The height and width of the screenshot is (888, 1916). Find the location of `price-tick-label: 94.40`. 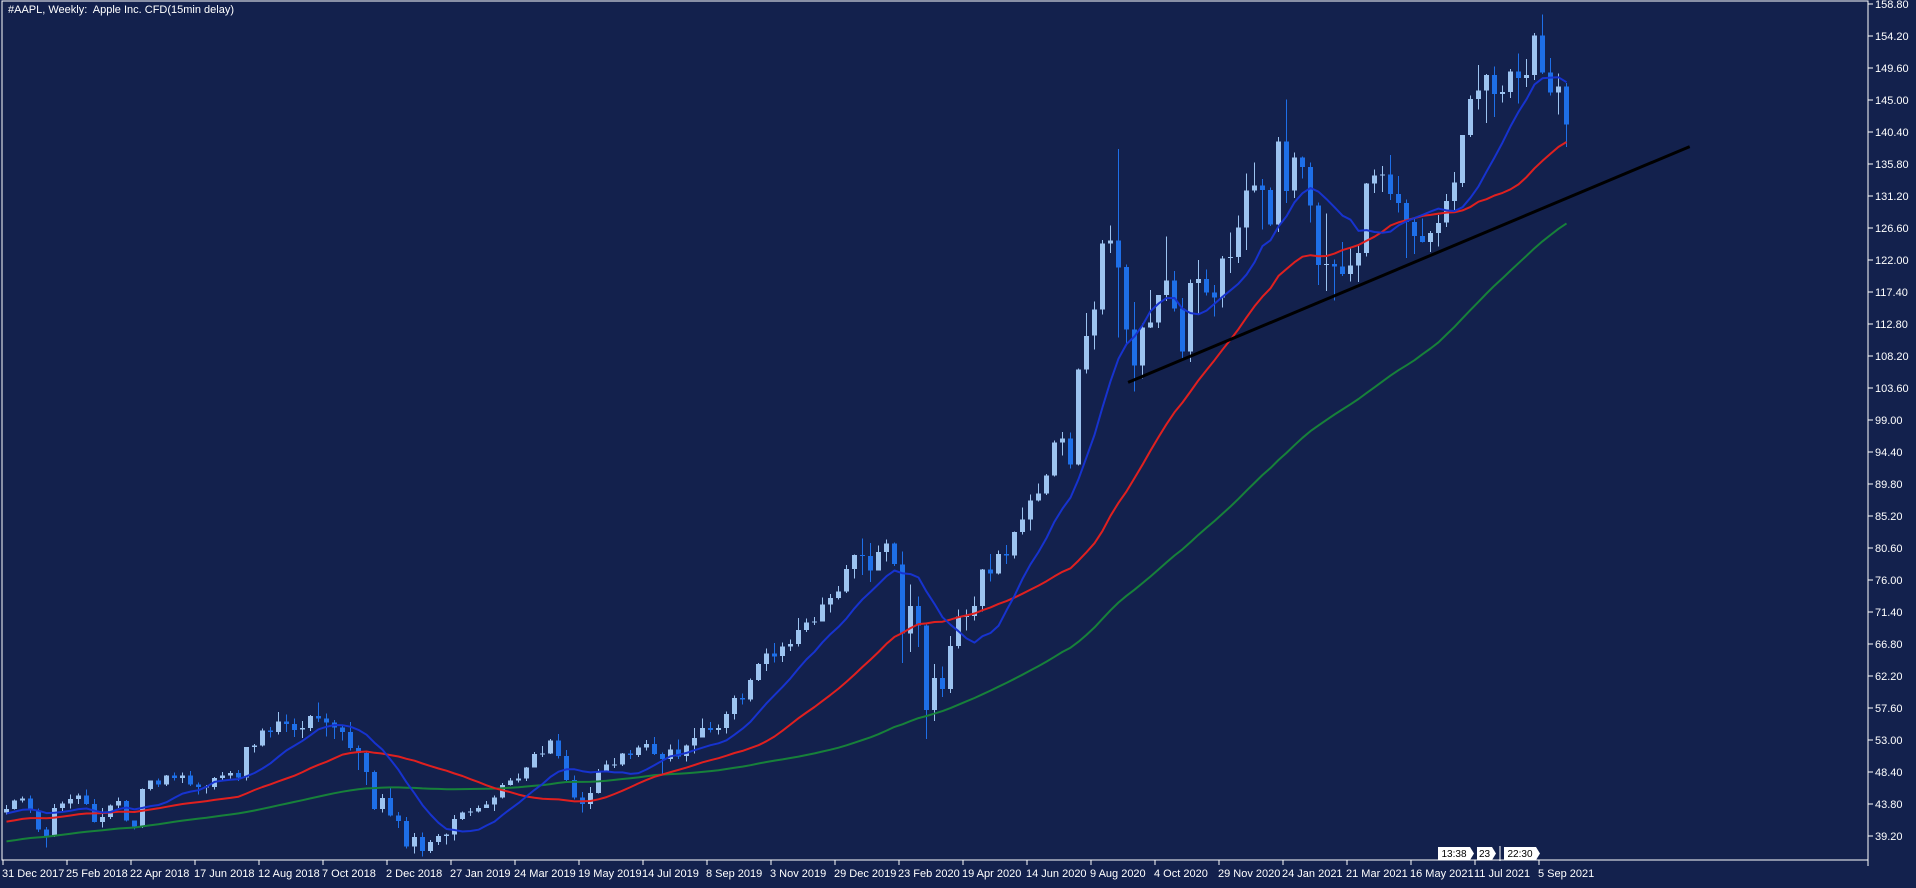

price-tick-label: 94.40 is located at coordinates (1889, 453).